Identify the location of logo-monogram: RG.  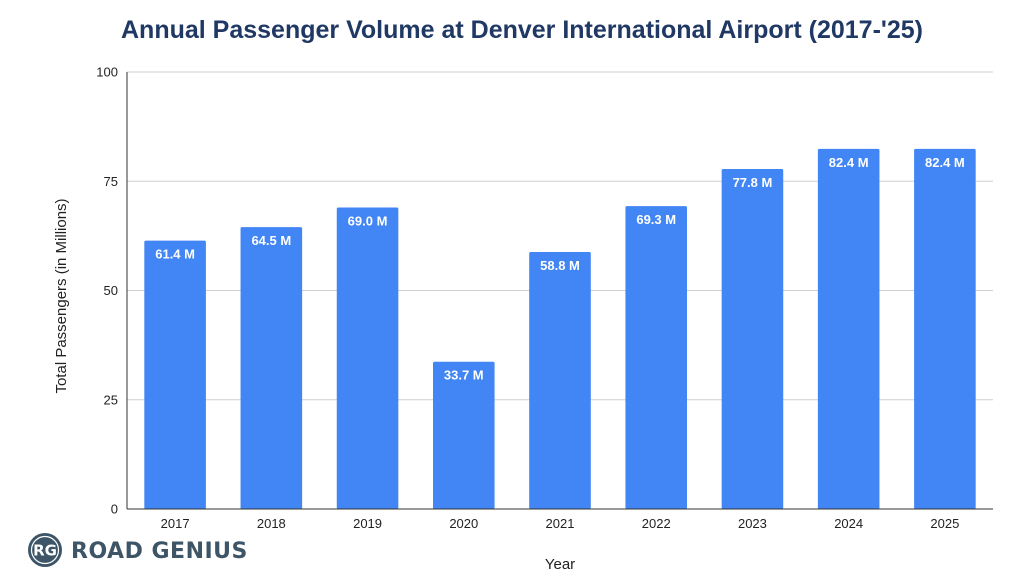
(45, 551).